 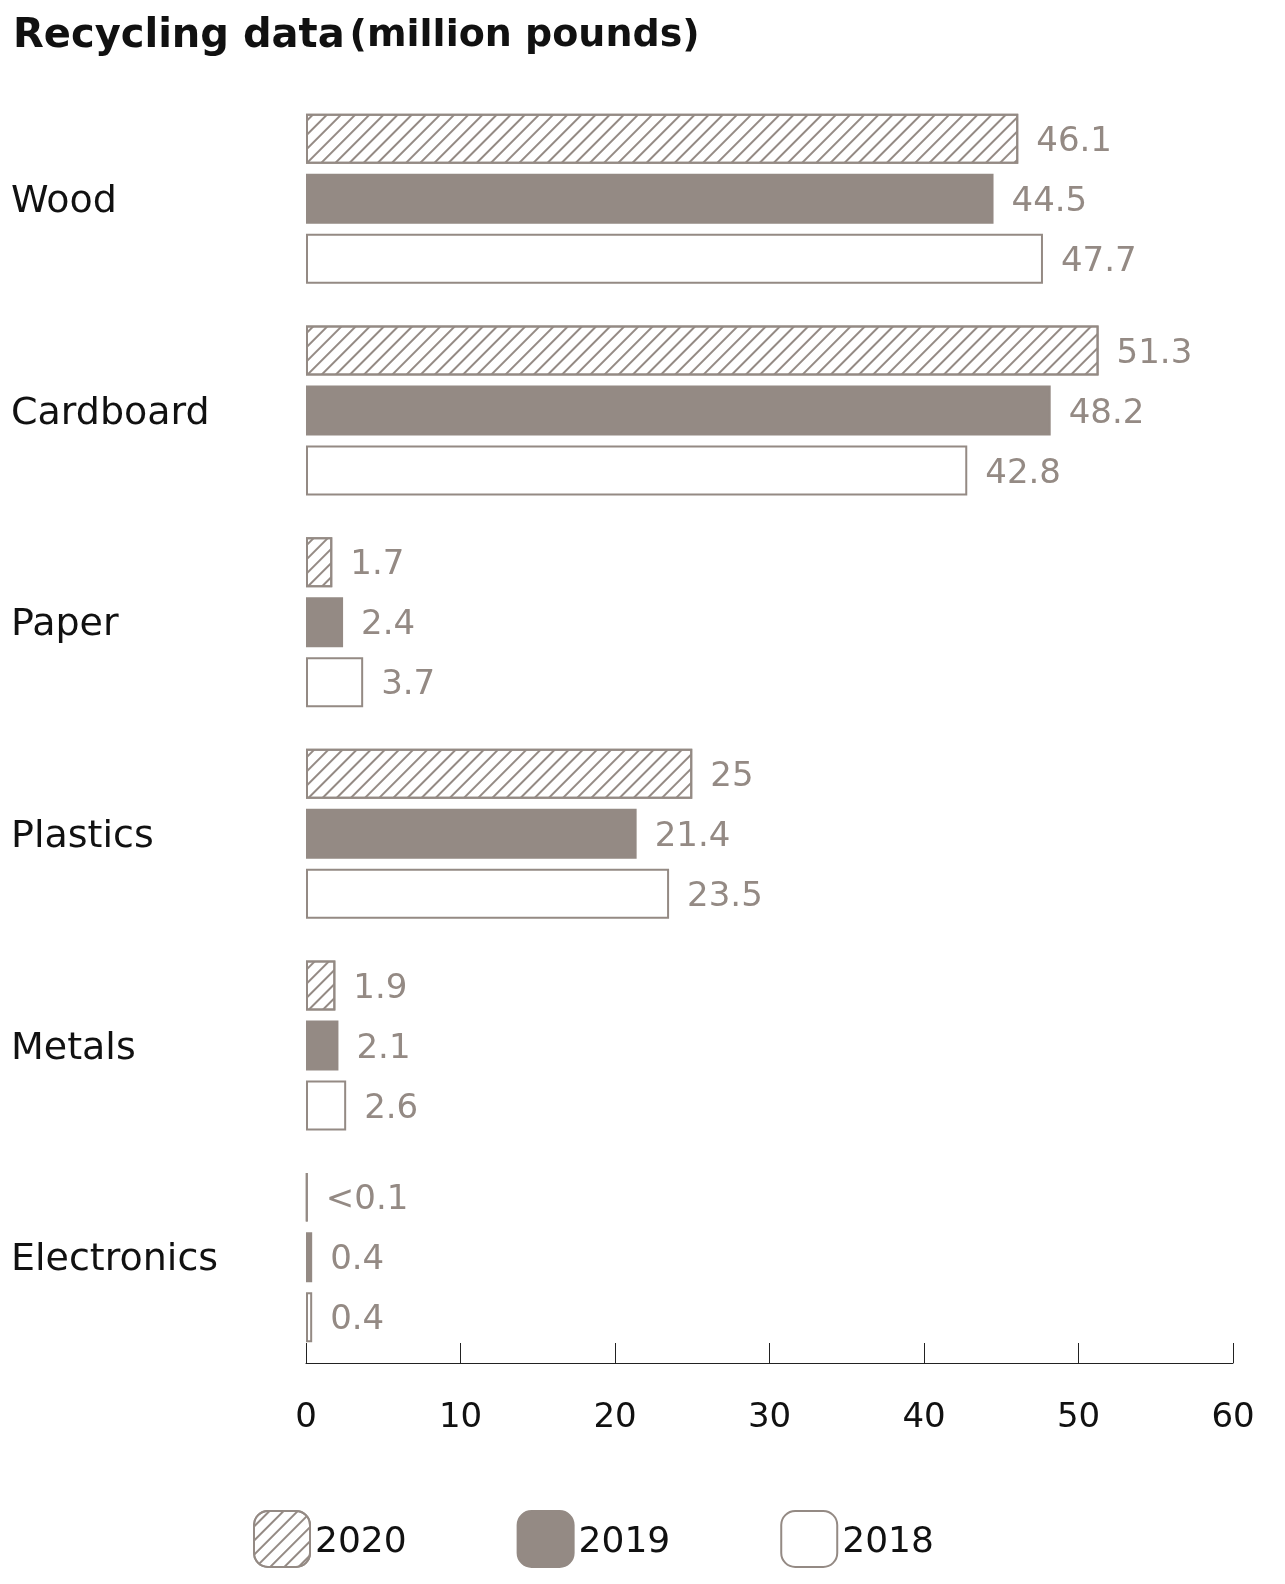 What do you see at coordinates (1074, 138) in the screenshot?
I see `data-label: 46.1` at bounding box center [1074, 138].